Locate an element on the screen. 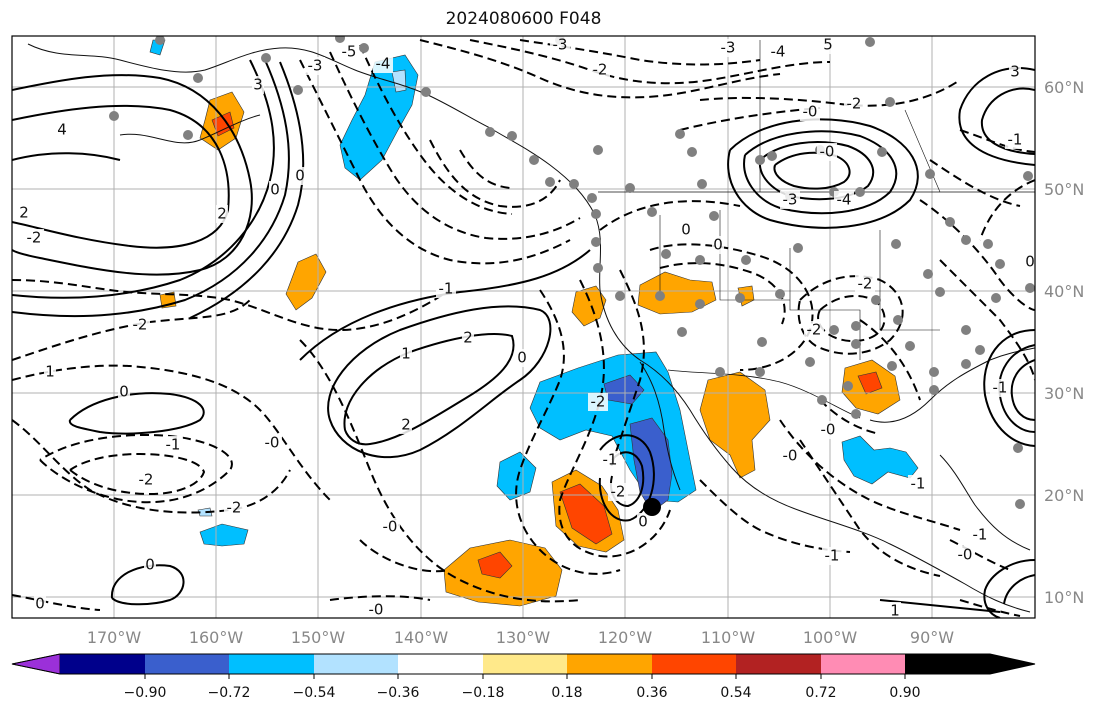  colorbar-tick-label: −0.72 is located at coordinates (229, 693).